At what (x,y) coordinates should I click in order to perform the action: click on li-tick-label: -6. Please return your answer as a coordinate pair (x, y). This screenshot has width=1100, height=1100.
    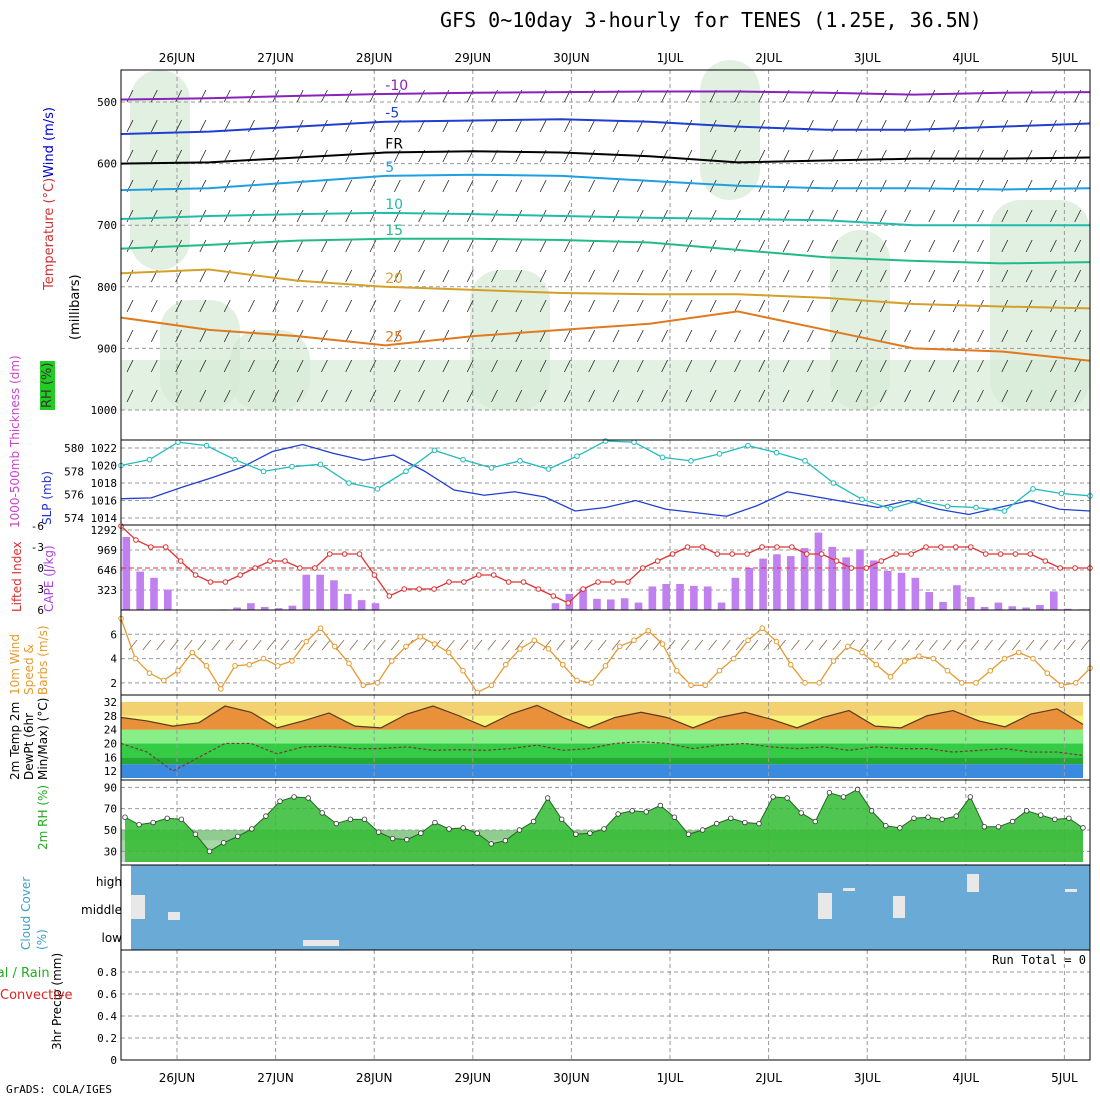
    Looking at the image, I should click on (37, 526).